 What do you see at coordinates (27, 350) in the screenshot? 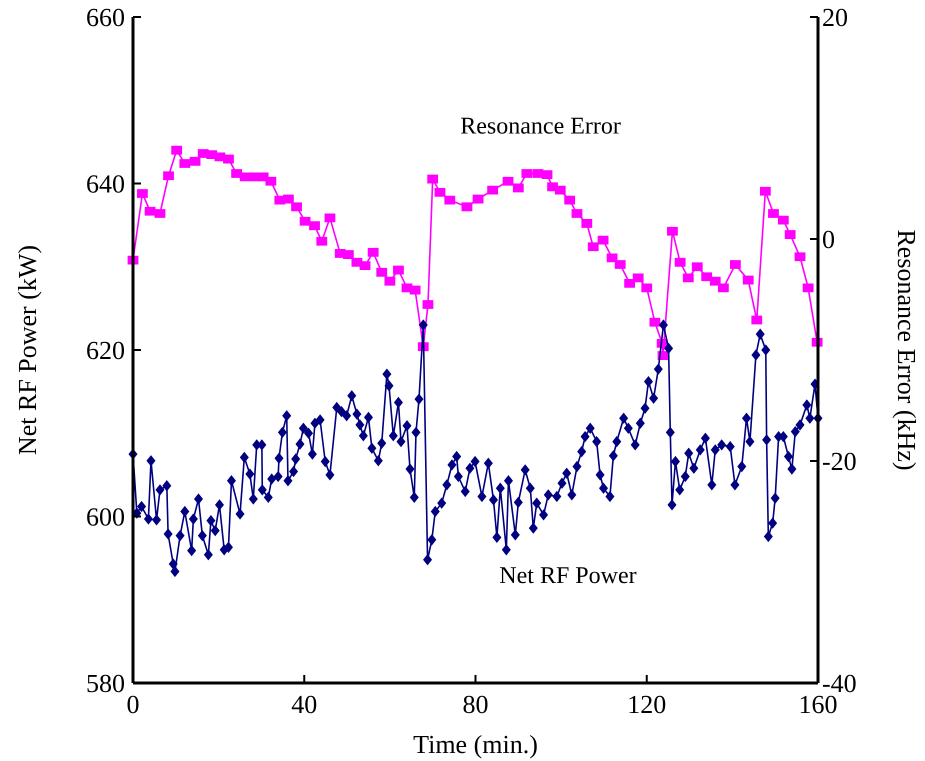
I see `y-axis-title: Net RF Power (kW)` at bounding box center [27, 350].